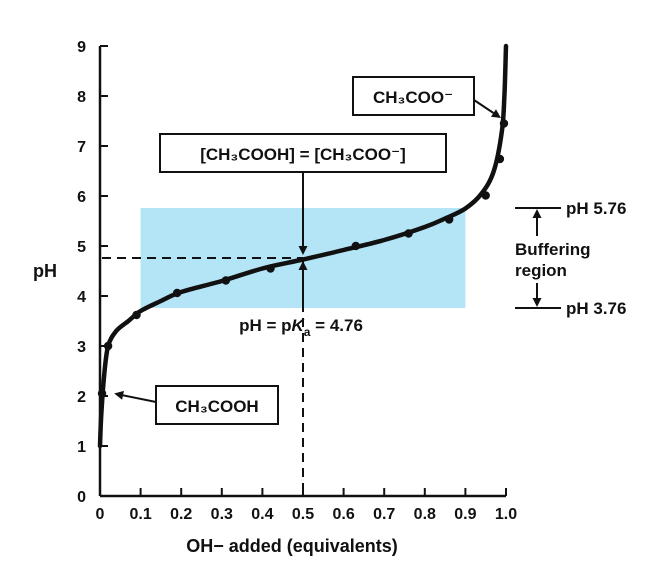 The image size is (668, 576). Describe the element at coordinates (303, 250) in the screenshot. I see `equality-arrowhead` at that location.